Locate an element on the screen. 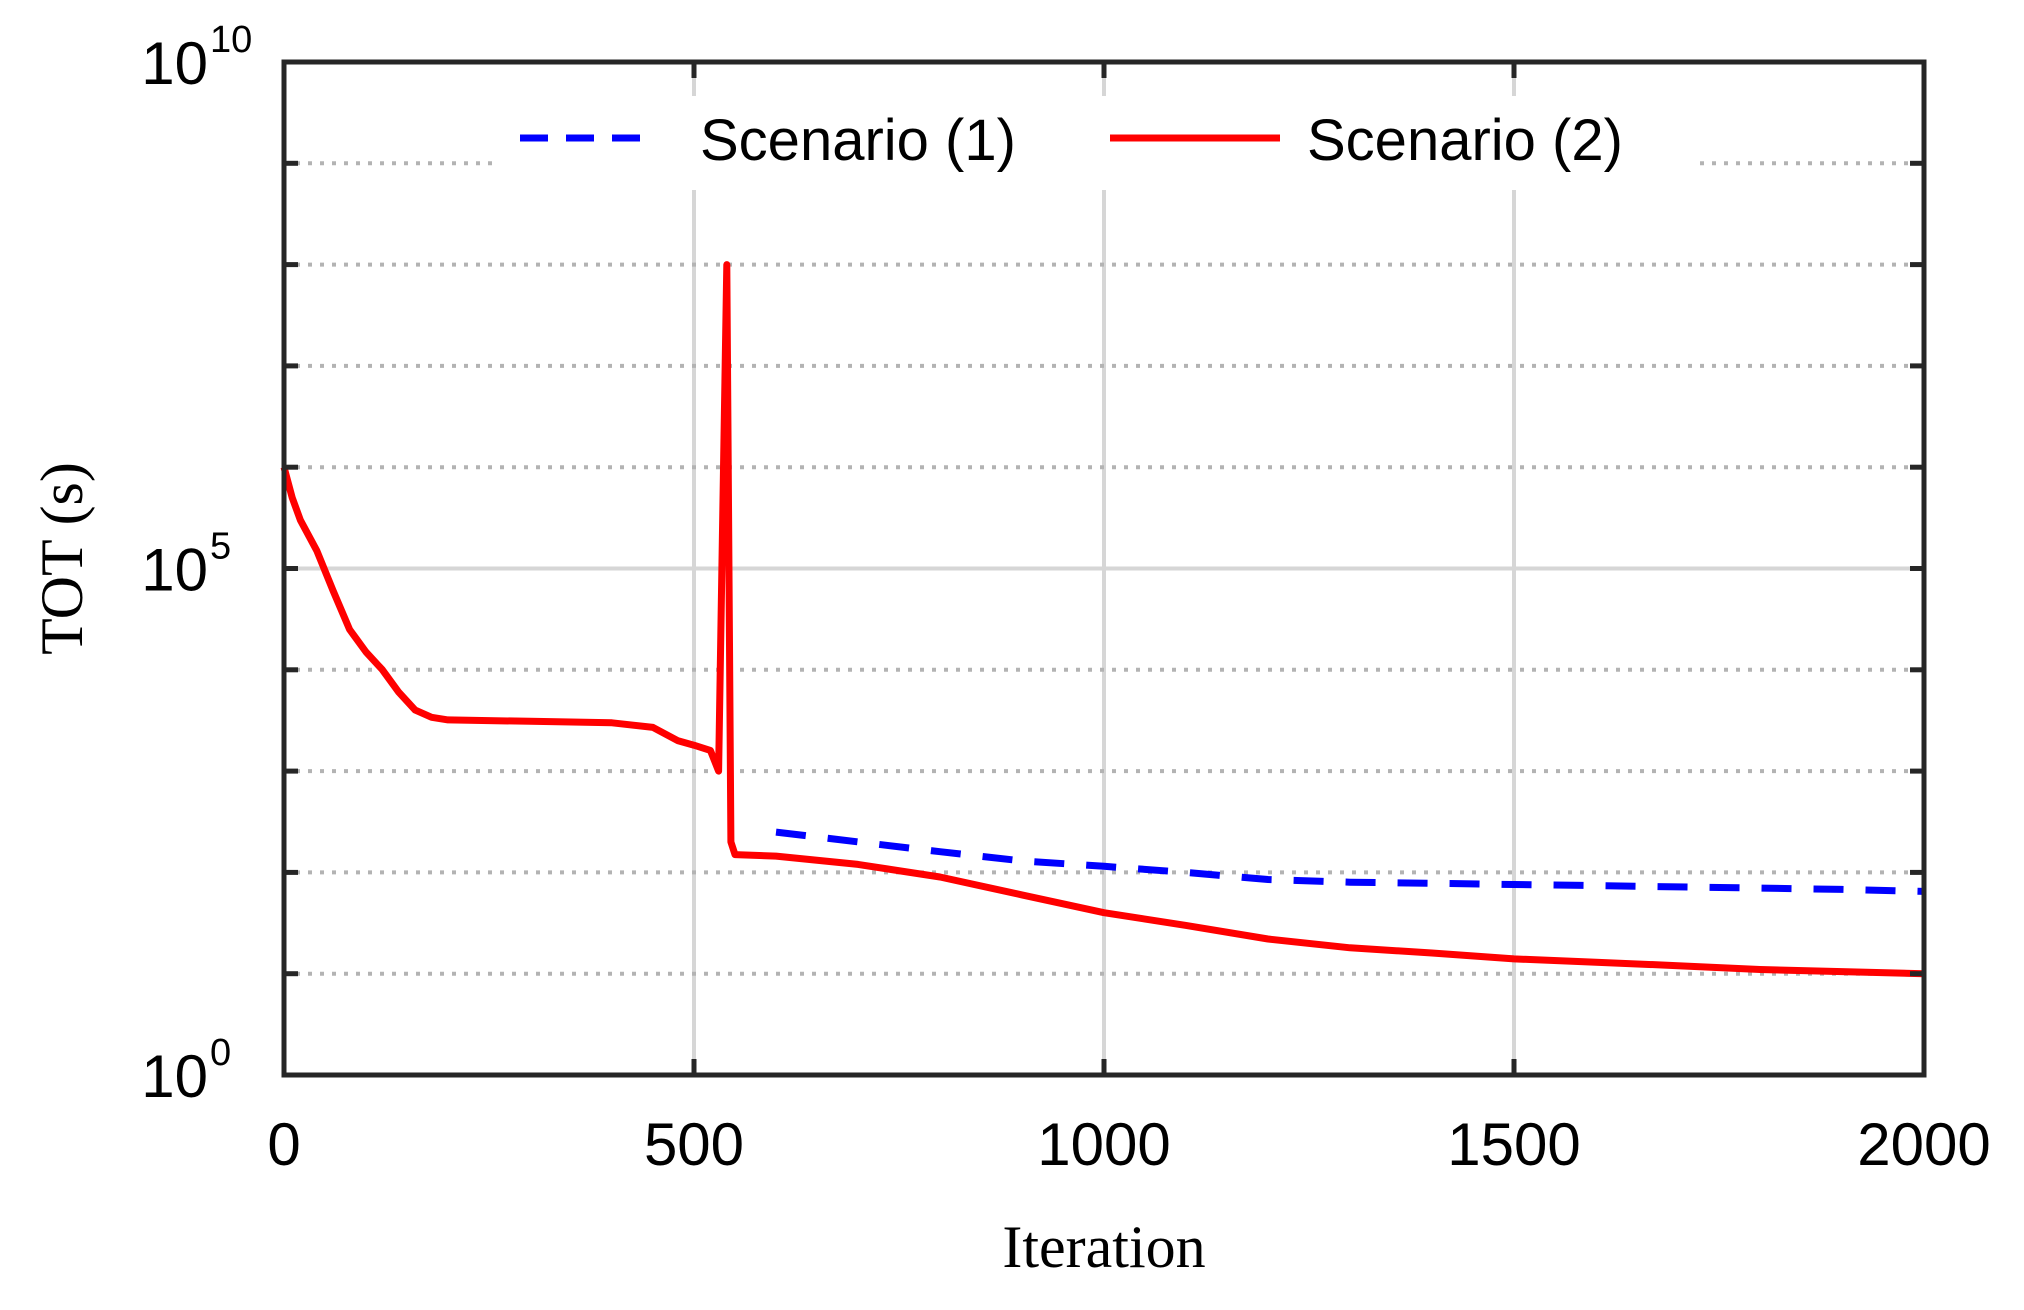 The image size is (2024, 1310). y-tick-label-1e0: 10 0 is located at coordinates (186, 1071).